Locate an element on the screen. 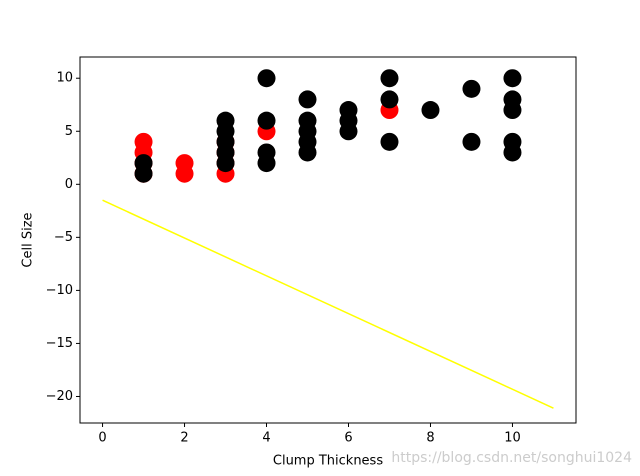 Image resolution: width=640 pixels, height=476 pixels. y-tick-label: 0 is located at coordinates (69, 184).